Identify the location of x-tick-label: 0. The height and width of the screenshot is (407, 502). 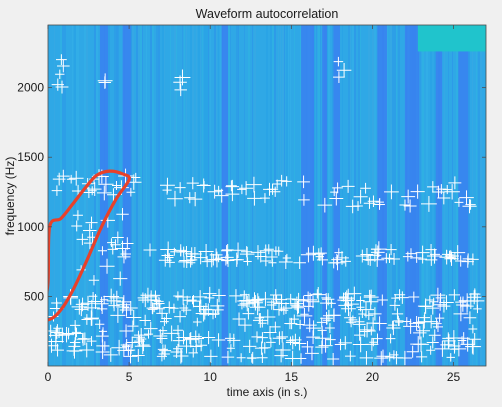
(48, 377).